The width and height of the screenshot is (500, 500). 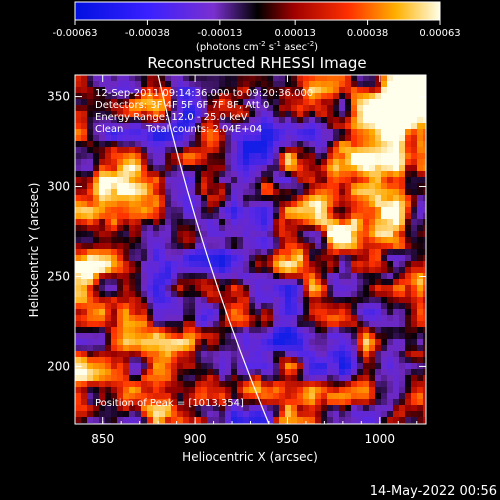 What do you see at coordinates (256, 63) in the screenshot?
I see `chart-title: Reconstructed RHESSI Image` at bounding box center [256, 63].